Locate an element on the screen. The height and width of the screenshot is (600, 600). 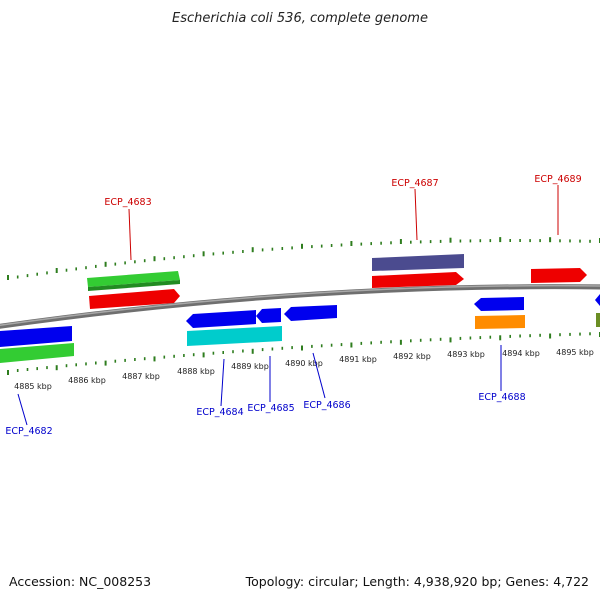
gene-feature-edge-olive is located at coordinates (598, 320).